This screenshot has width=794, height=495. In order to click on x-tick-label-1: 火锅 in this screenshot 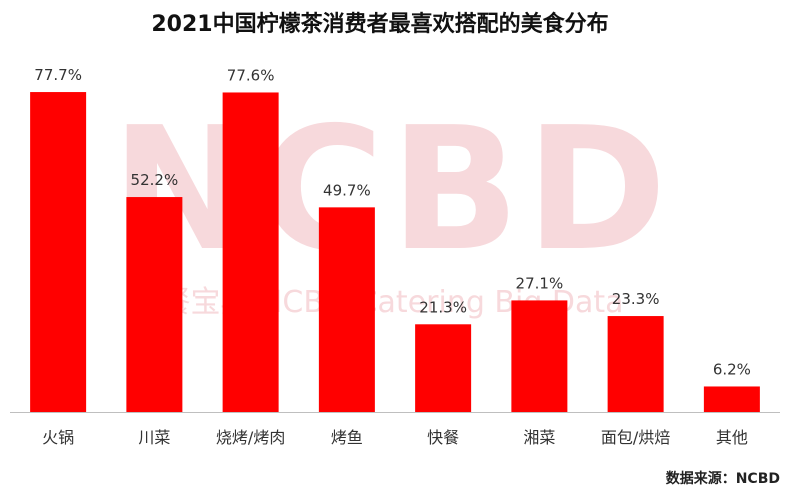, I will do `click(58, 437)`.